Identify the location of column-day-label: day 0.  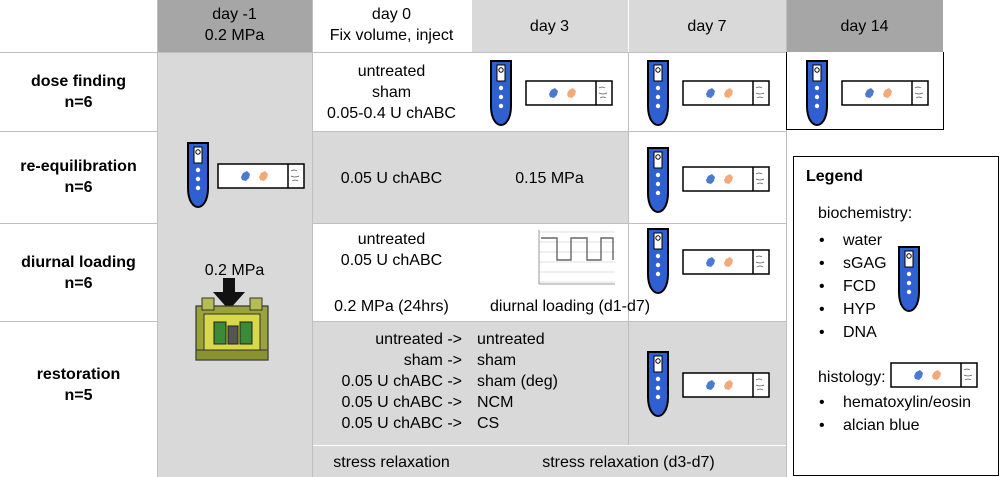
(391, 14).